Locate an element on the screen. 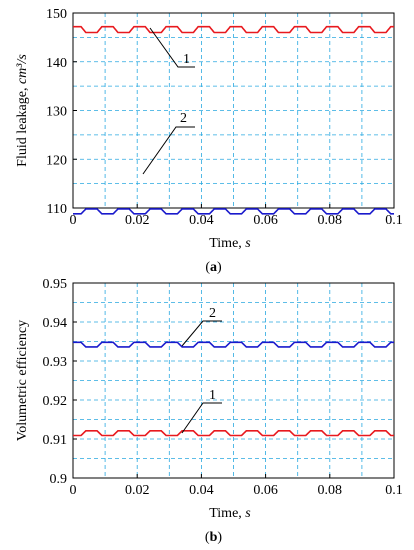 This screenshot has height=550, width=414. y-tick-label: 0.91 is located at coordinates (55, 440).